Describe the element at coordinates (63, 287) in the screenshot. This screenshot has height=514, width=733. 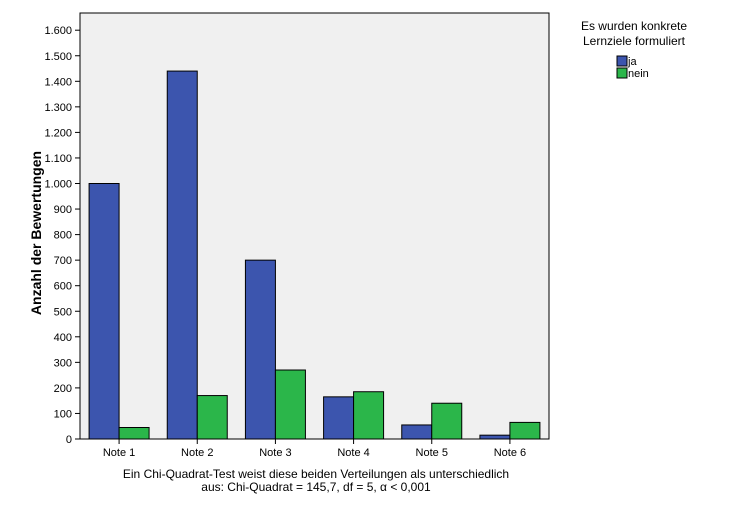
I see `y-tick-label: 600` at that location.